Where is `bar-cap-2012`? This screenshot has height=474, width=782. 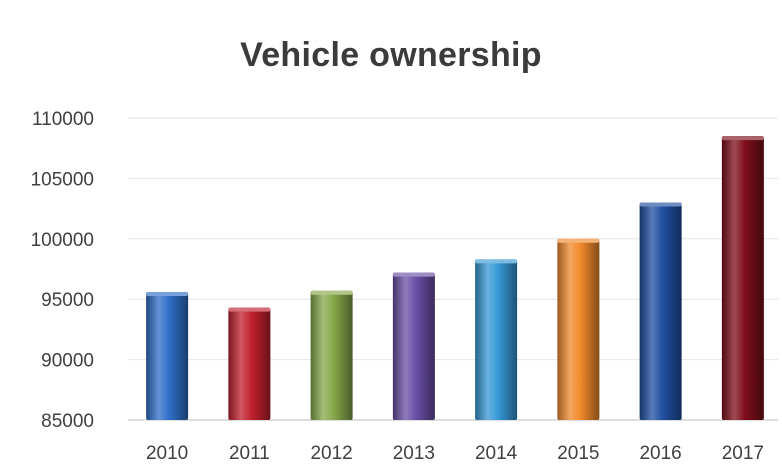 bar-cap-2012 is located at coordinates (331, 292).